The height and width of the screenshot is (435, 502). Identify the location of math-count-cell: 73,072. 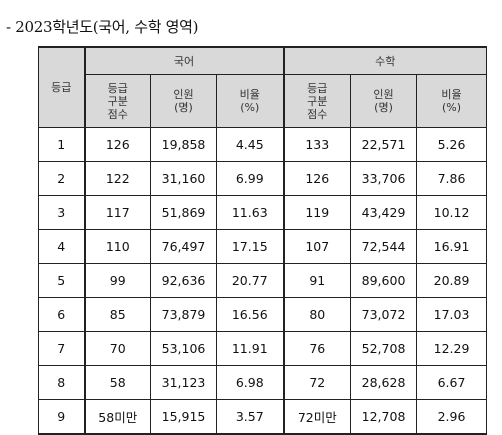
(384, 314).